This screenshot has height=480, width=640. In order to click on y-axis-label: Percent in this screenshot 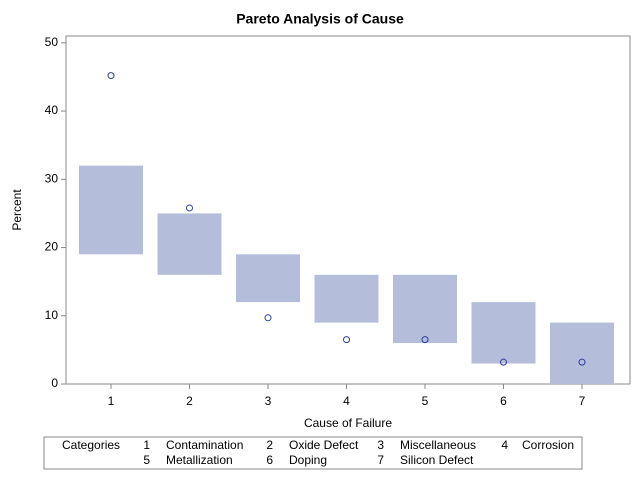, I will do `click(17, 210)`.